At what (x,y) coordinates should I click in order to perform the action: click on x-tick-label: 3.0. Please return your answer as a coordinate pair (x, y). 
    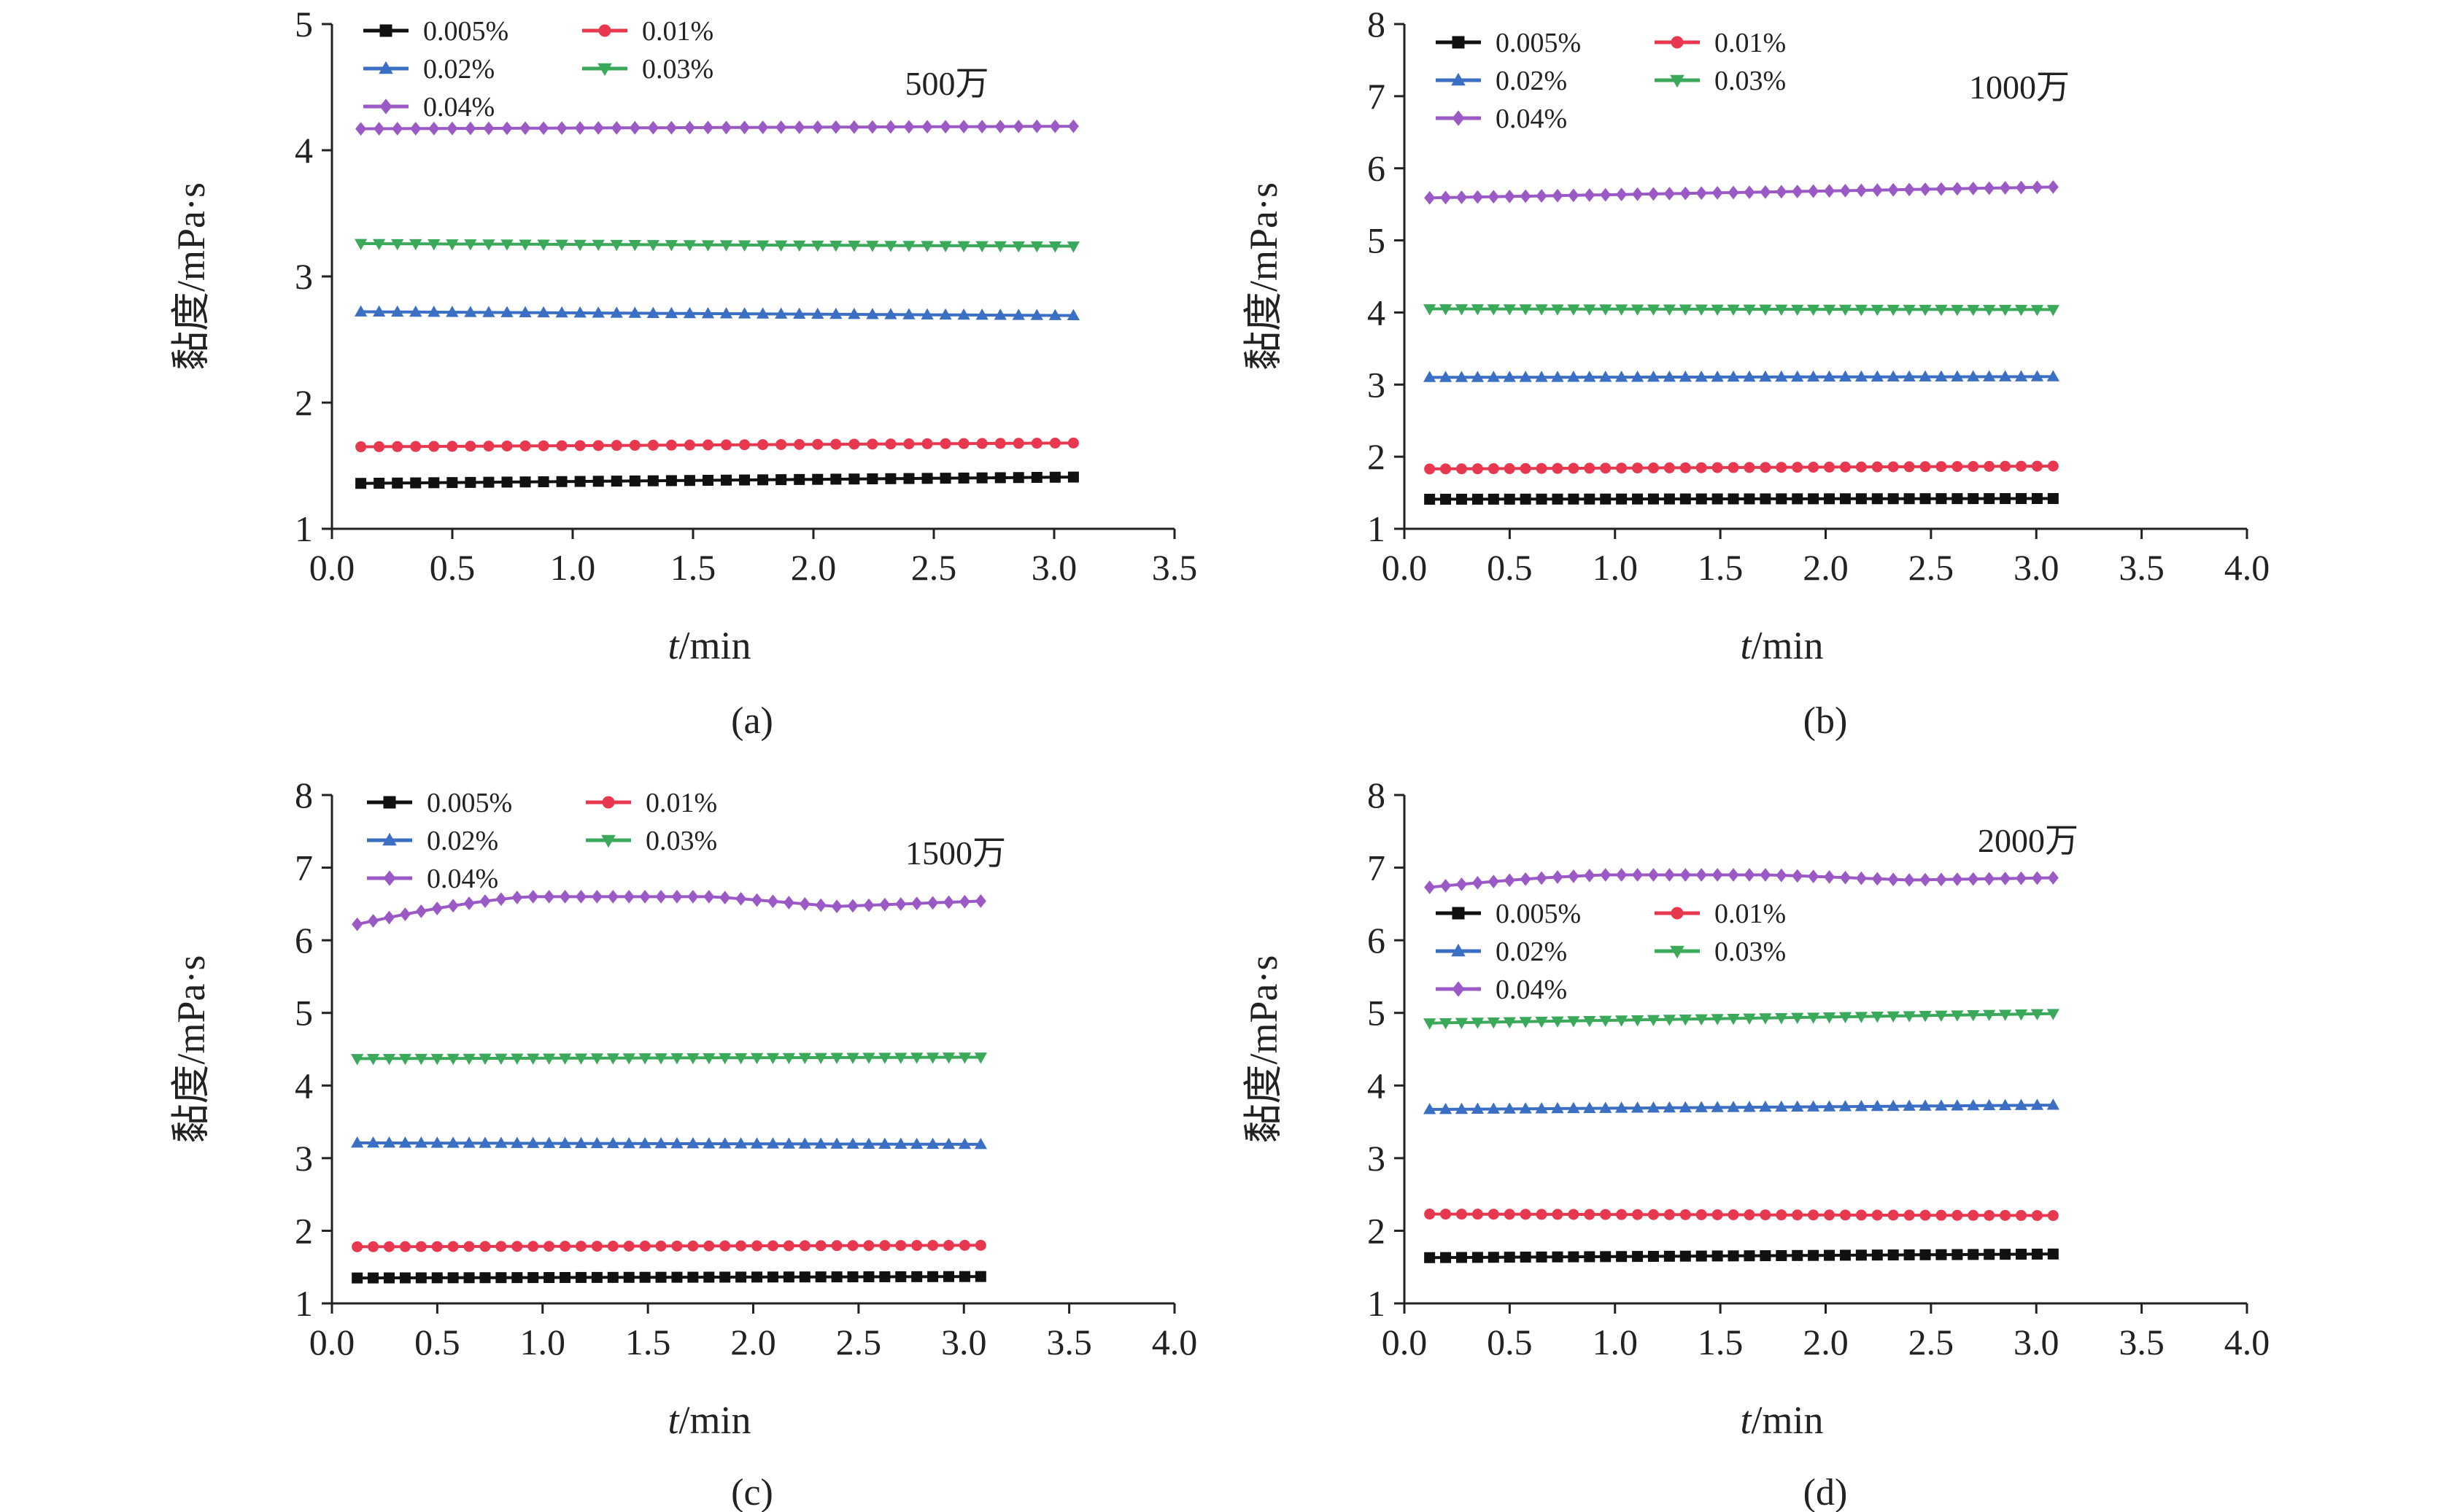
    Looking at the image, I should click on (1055, 567).